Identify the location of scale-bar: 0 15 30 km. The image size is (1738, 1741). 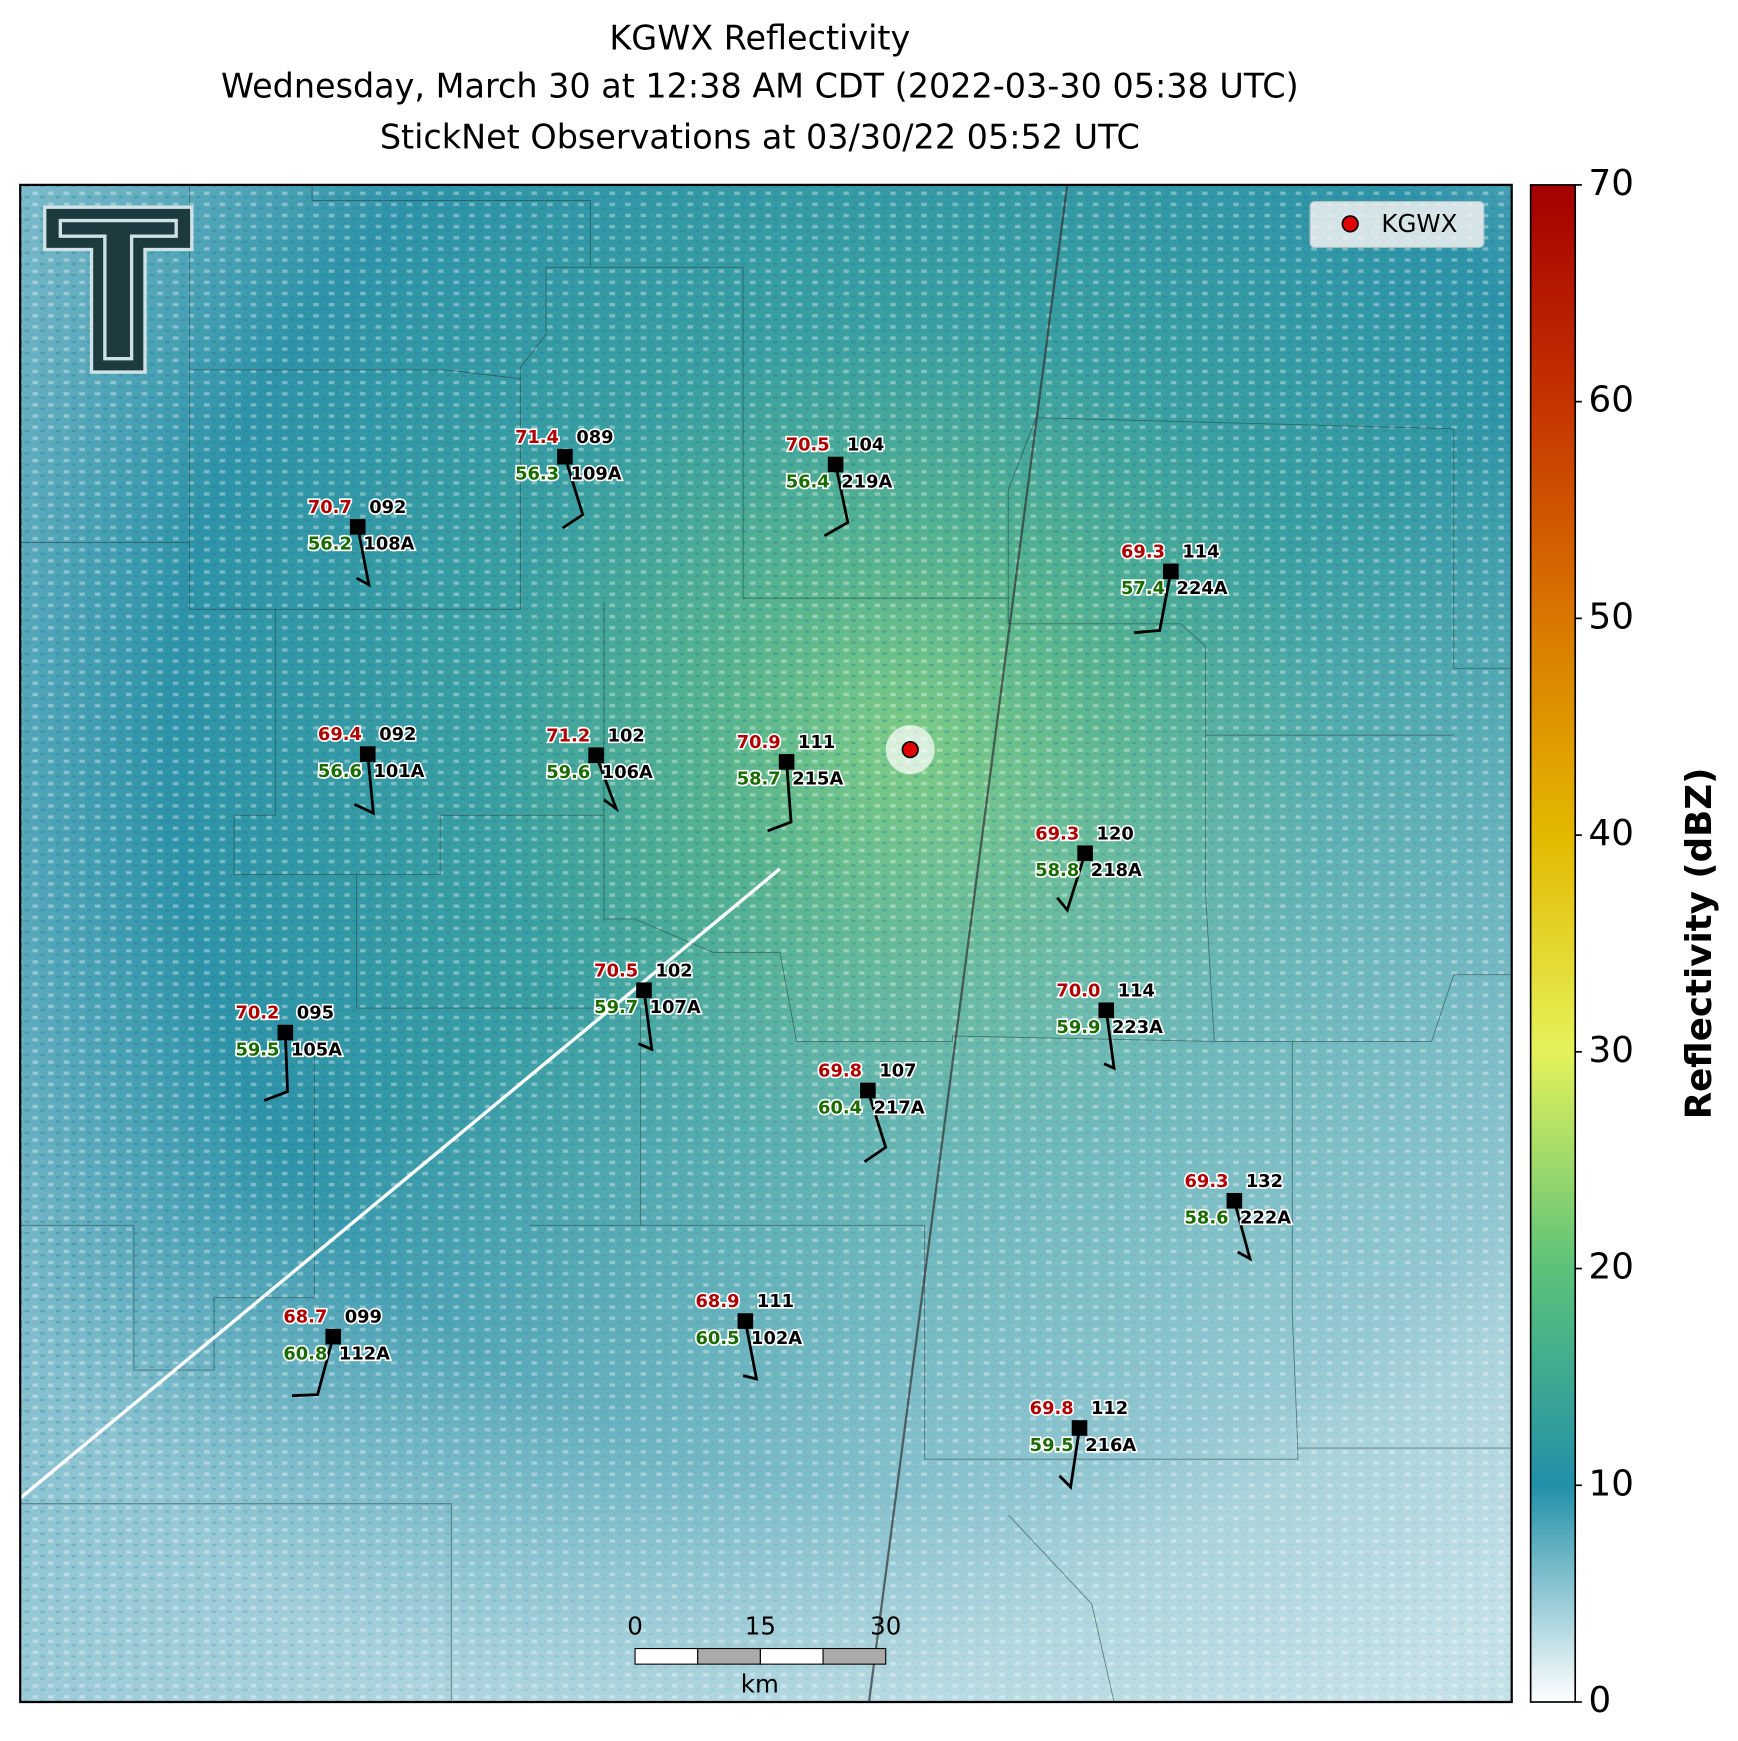
(764, 1654).